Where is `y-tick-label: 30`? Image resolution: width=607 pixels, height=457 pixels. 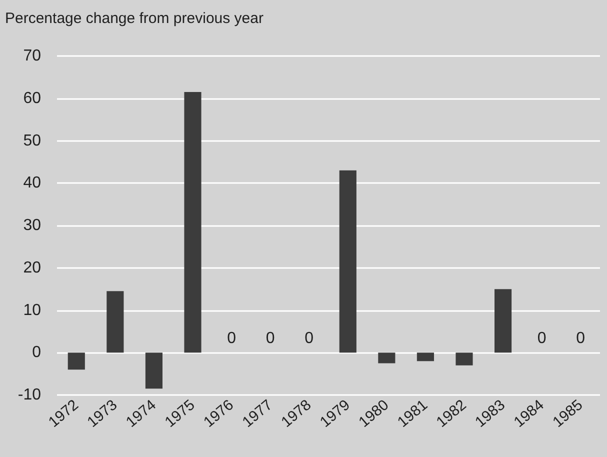 y-tick-label: 30 is located at coordinates (32, 225).